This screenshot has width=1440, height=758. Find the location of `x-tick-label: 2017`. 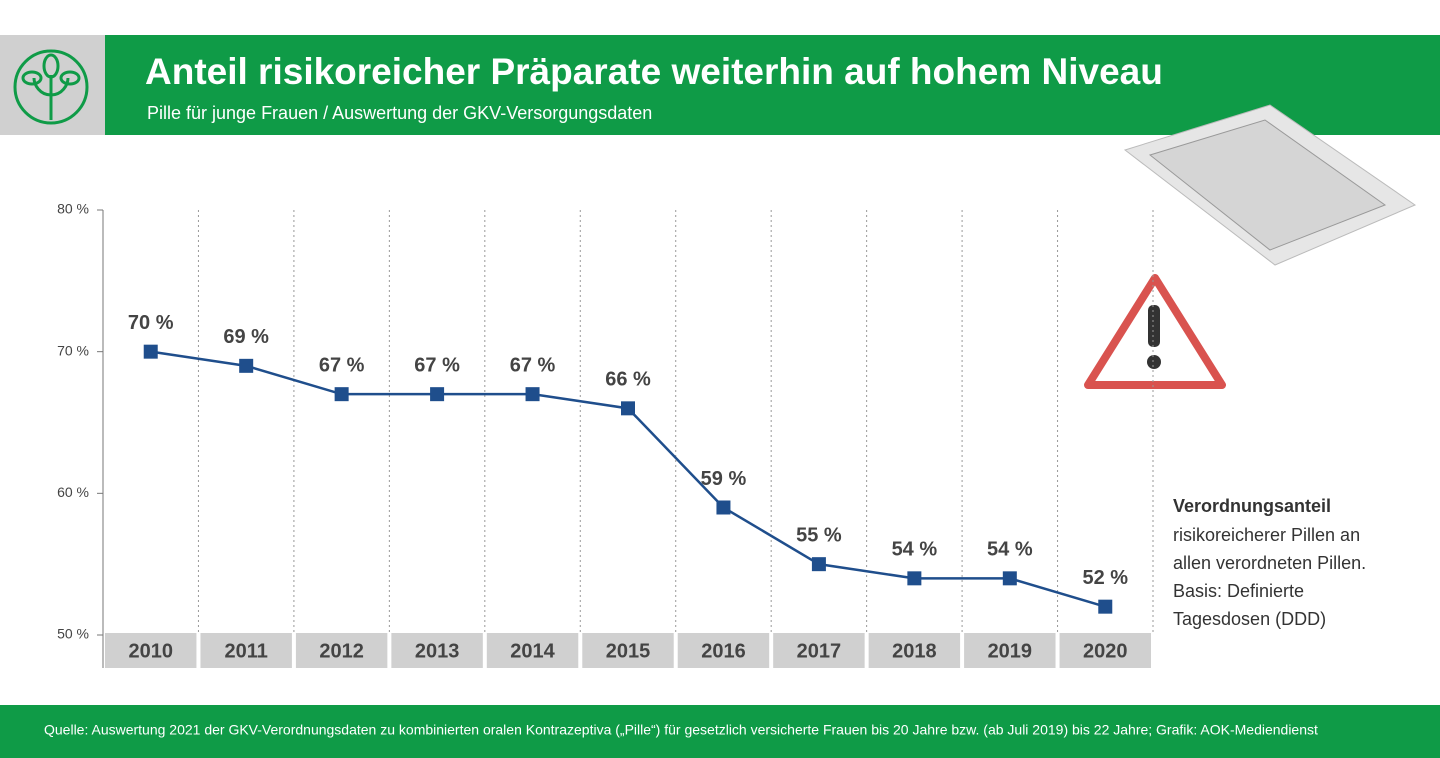

x-tick-label: 2017 is located at coordinates (819, 651).